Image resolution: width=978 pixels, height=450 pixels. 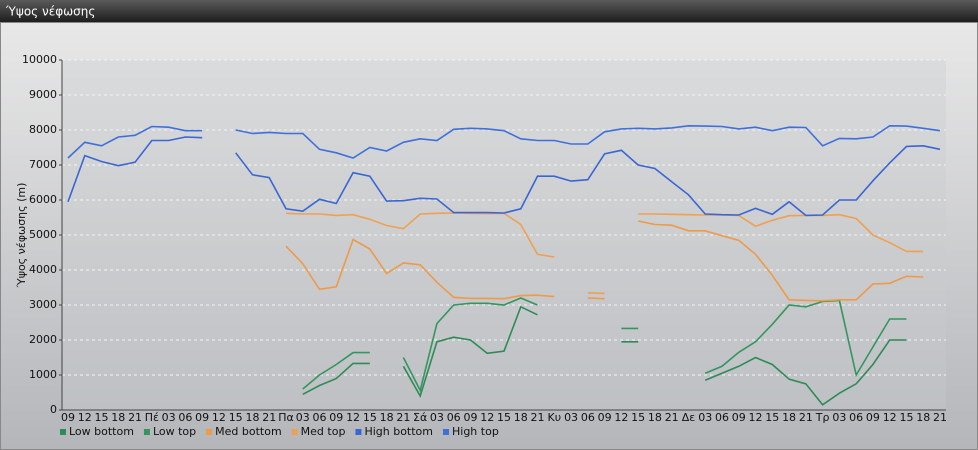 What do you see at coordinates (822, 417) in the screenshot?
I see `x-tick-label: Τρ` at bounding box center [822, 417].